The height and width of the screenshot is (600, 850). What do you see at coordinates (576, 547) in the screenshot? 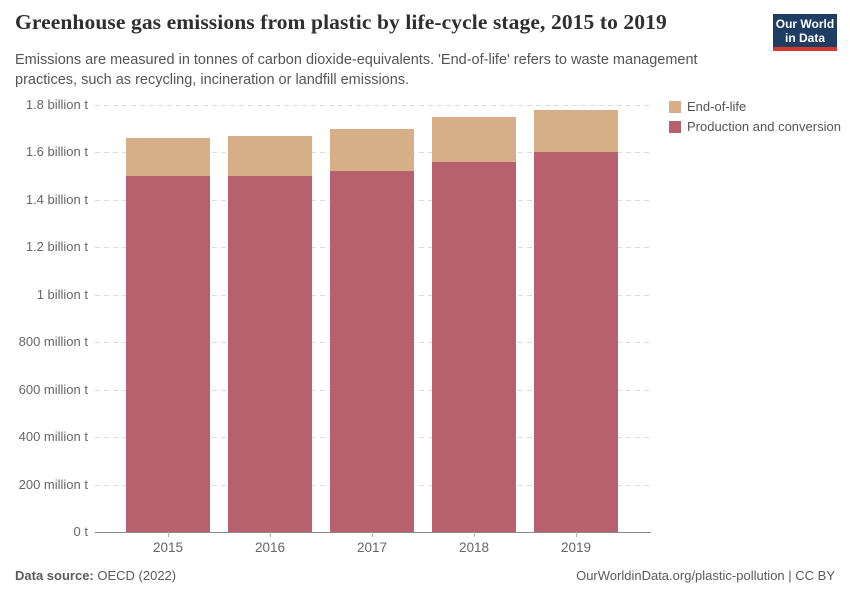
I see `x-axis-tick-label: 2019` at bounding box center [576, 547].